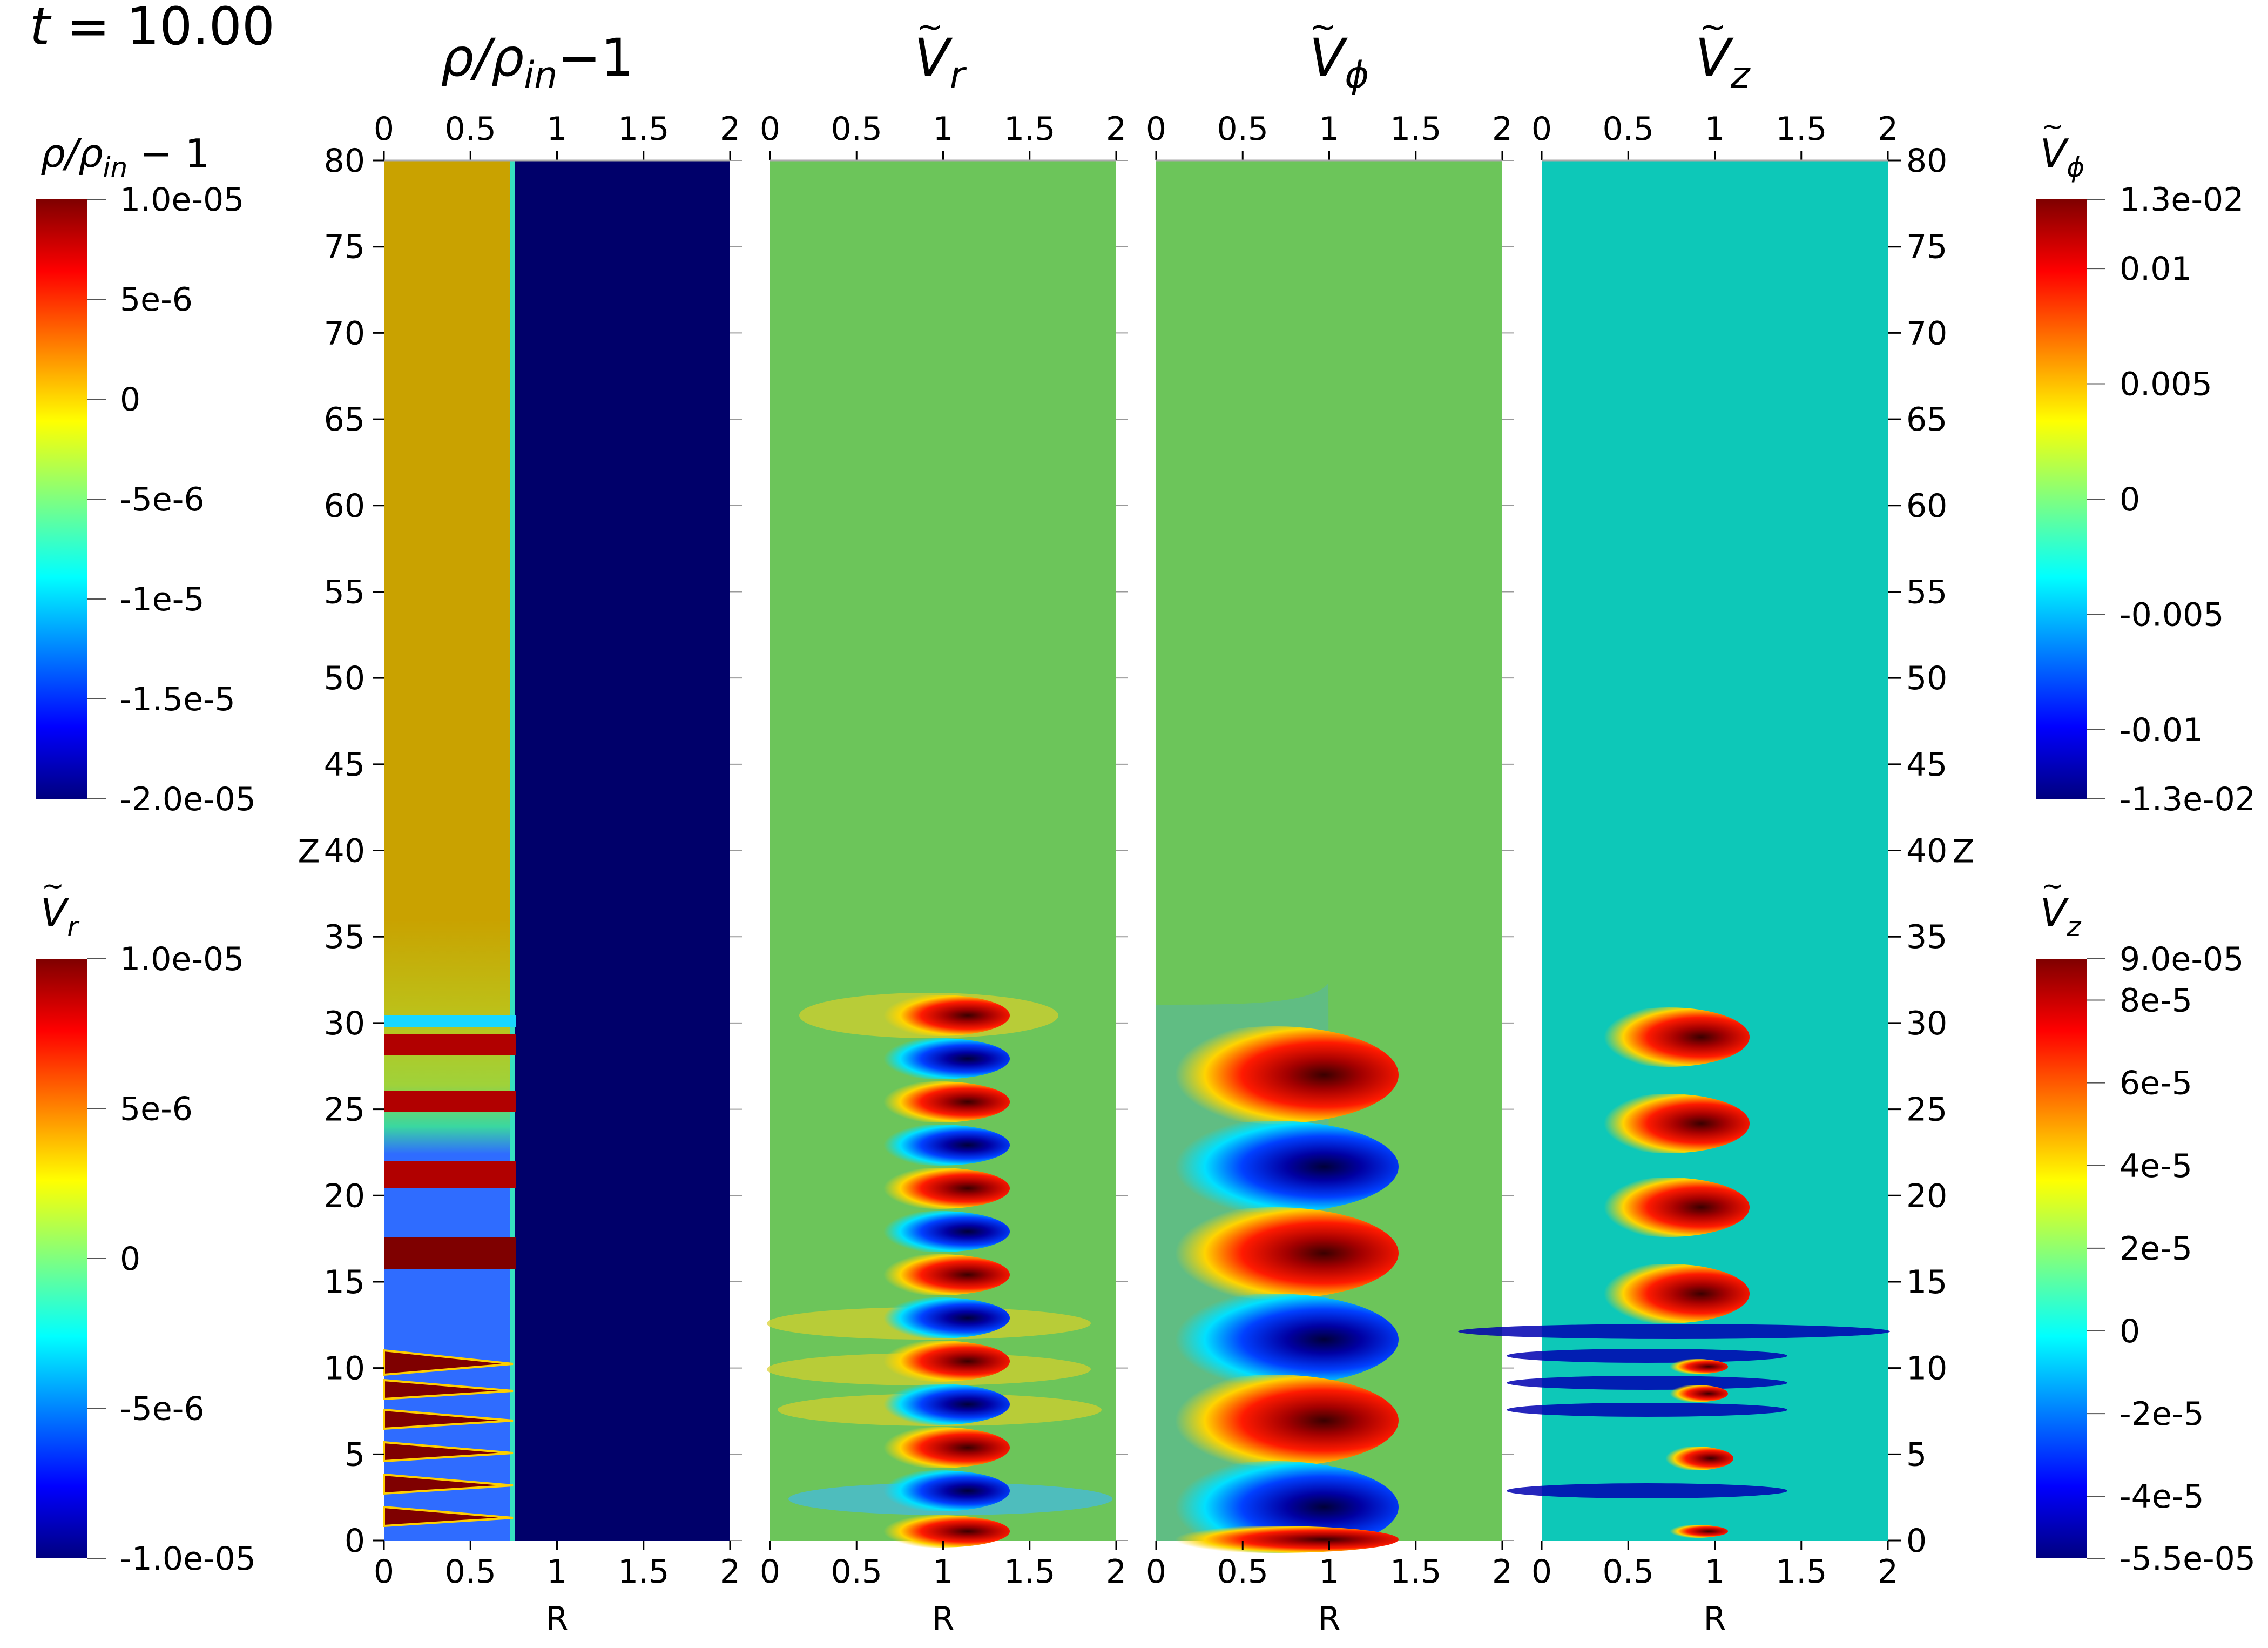 This screenshot has width=2268, height=1648. I want to click on z-tick-label-left-15: 75, so click(344, 247).